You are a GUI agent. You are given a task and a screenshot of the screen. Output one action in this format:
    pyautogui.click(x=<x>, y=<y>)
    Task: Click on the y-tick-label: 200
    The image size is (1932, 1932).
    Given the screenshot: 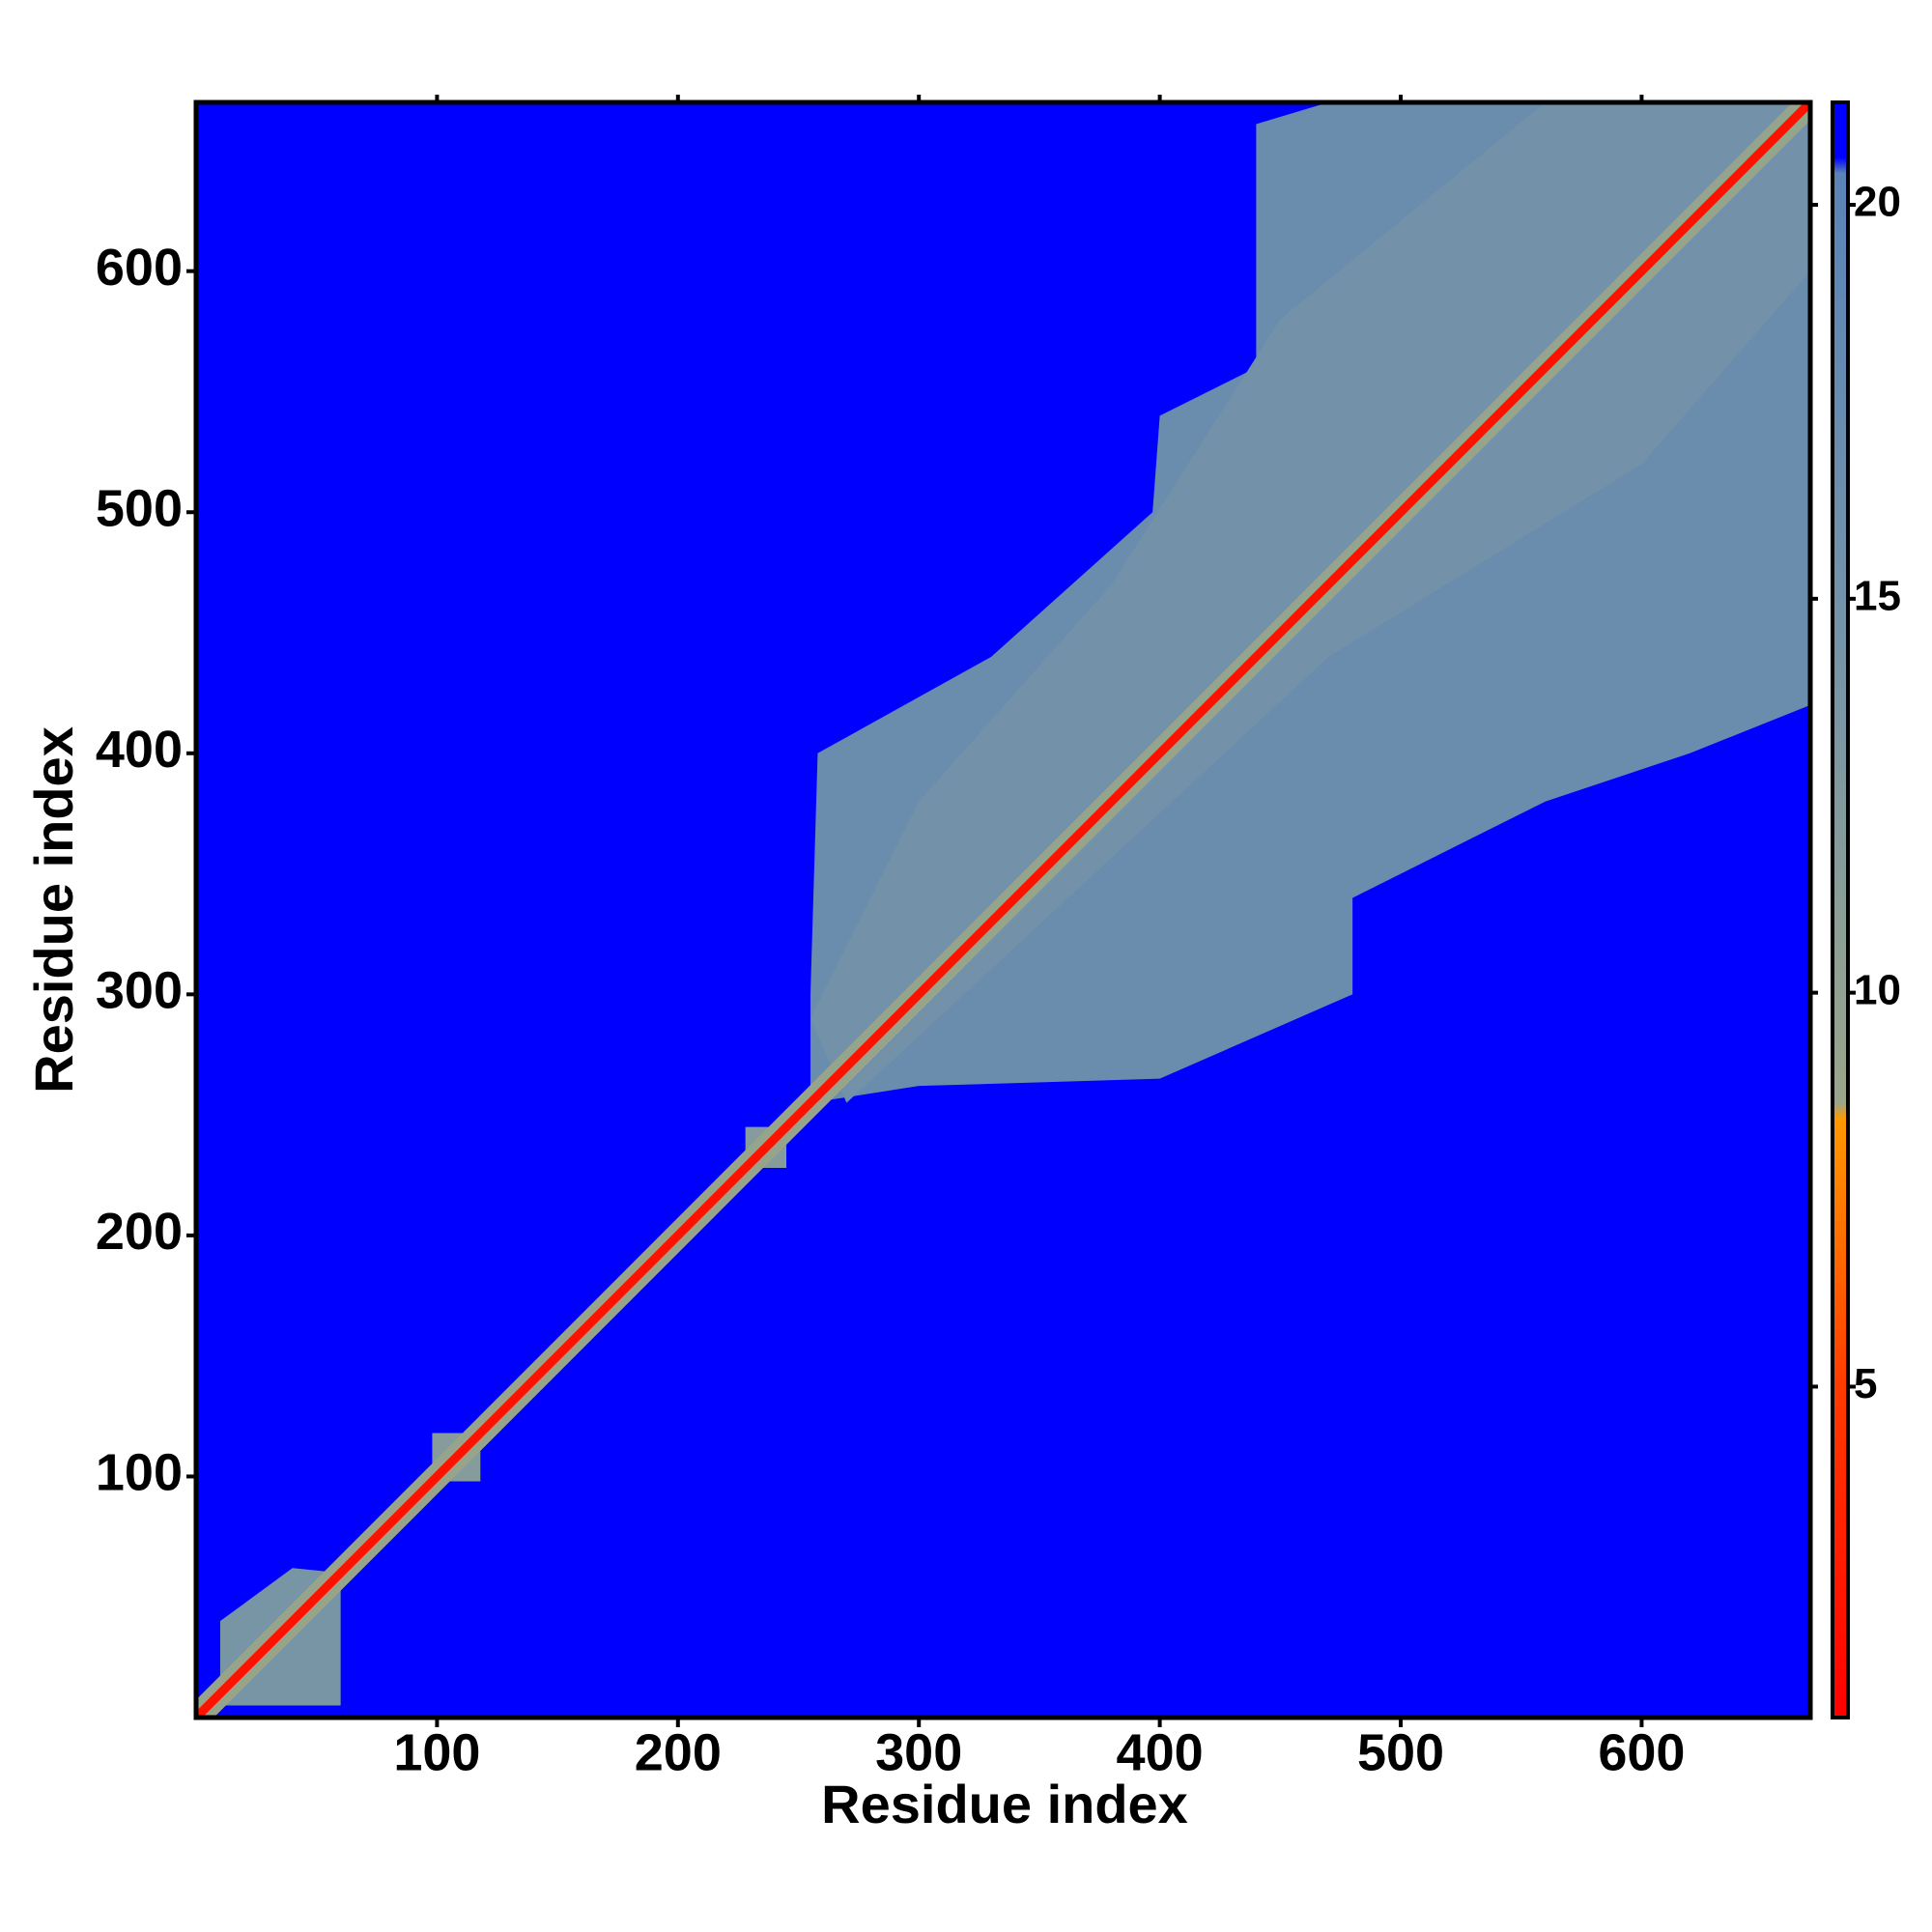 What is the action you would take?
    pyautogui.click(x=139, y=1232)
    